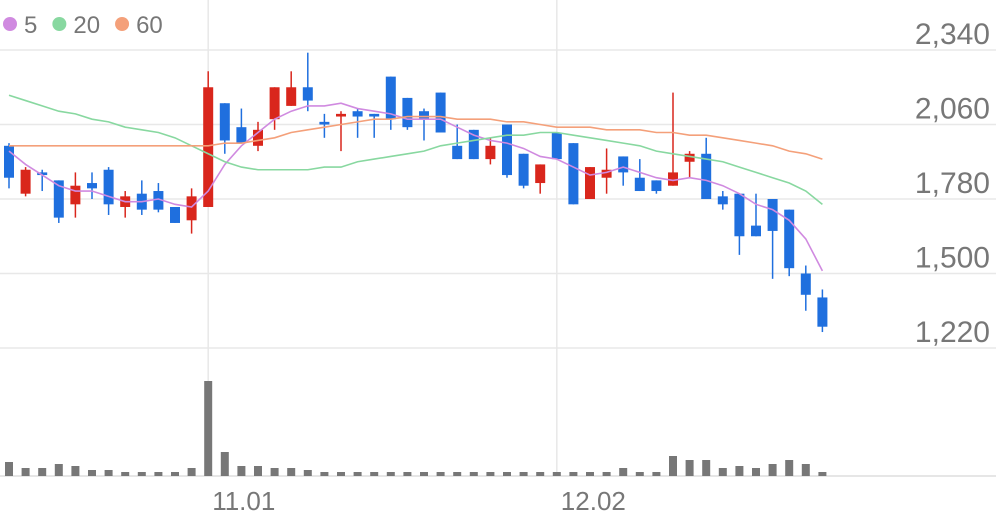 This screenshot has width=996, height=519. I want to click on legend-label: 60, so click(149, 25).